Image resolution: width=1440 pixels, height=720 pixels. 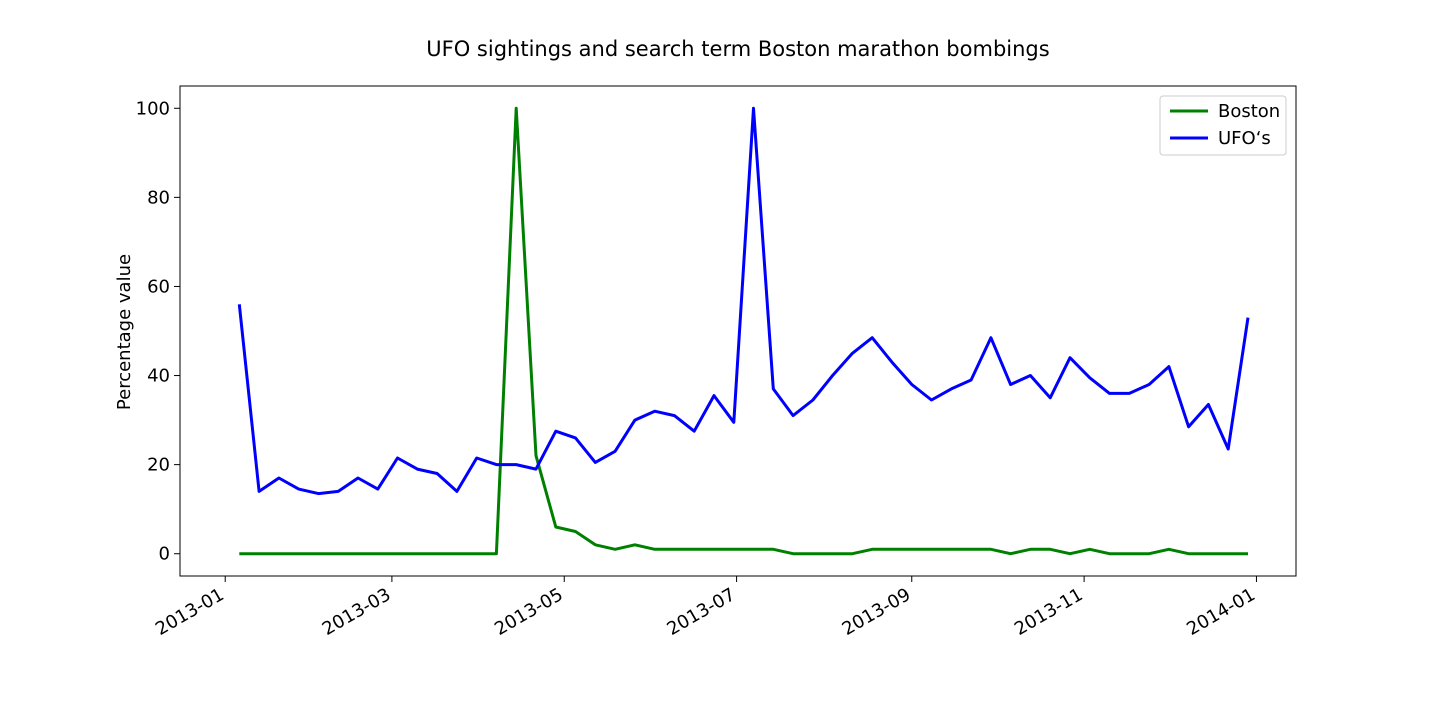 What do you see at coordinates (357, 612) in the screenshot?
I see `x-tick-label: 2013-03` at bounding box center [357, 612].